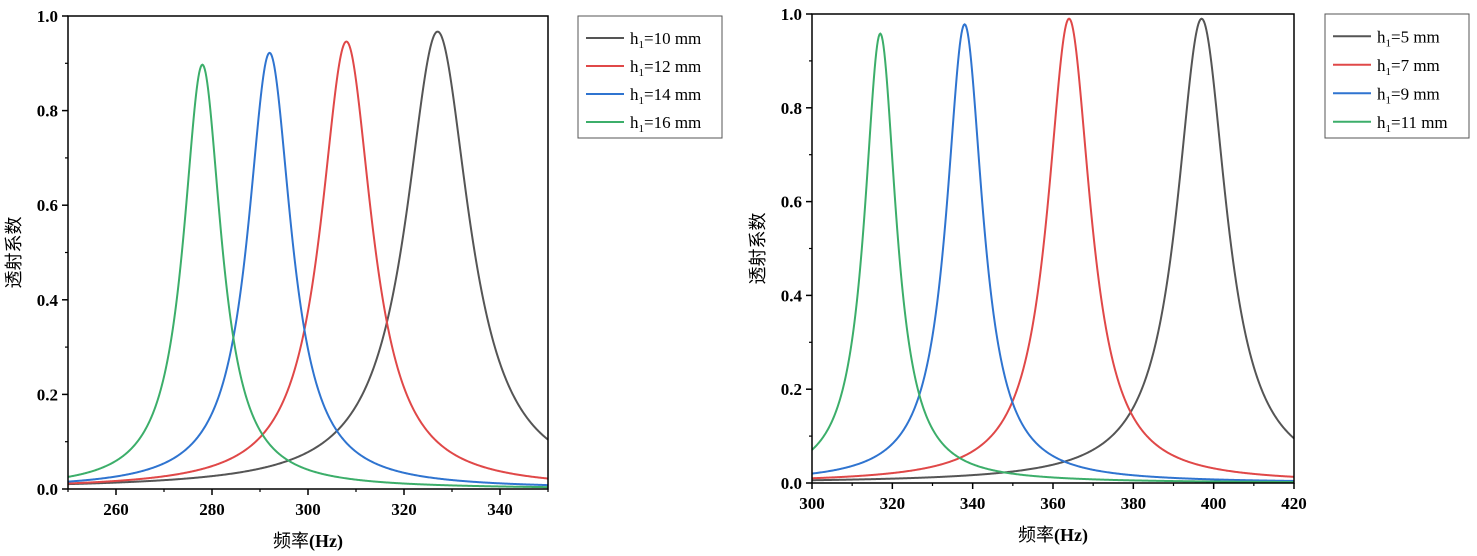  I want to click on legend-label-4: h1=11 mm, so click(1412, 124).